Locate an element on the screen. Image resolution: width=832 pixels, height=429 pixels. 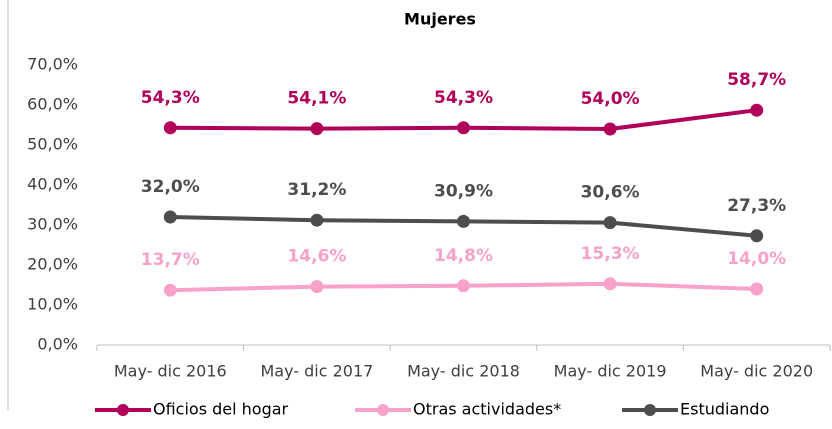
data-label: 27,3% is located at coordinates (756, 206).